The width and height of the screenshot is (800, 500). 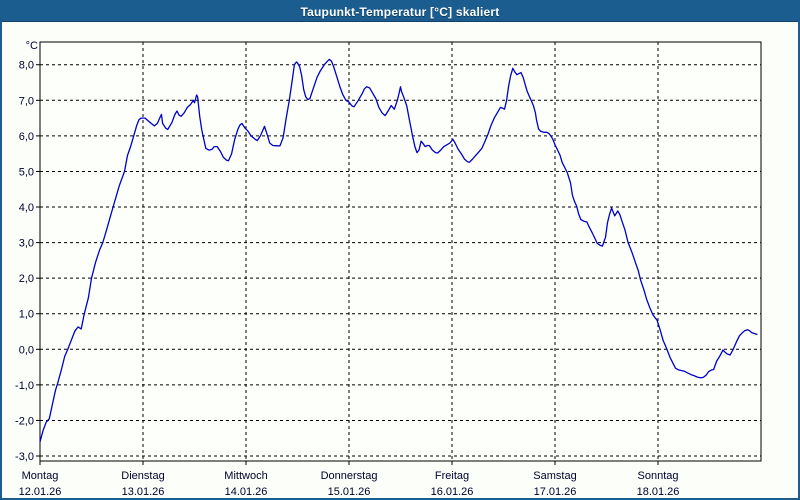 What do you see at coordinates (349, 492) in the screenshot?
I see `x-tick-date-label: 15.01.26` at bounding box center [349, 492].